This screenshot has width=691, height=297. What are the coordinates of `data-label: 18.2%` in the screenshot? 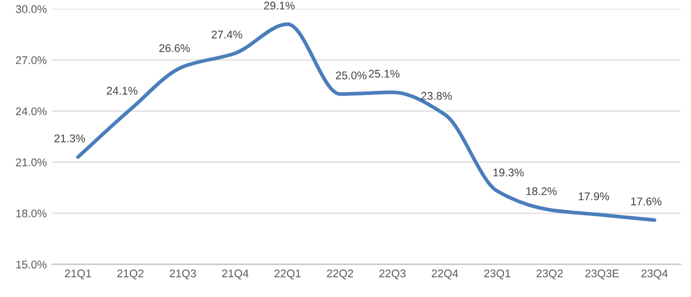 It's located at (541, 191).